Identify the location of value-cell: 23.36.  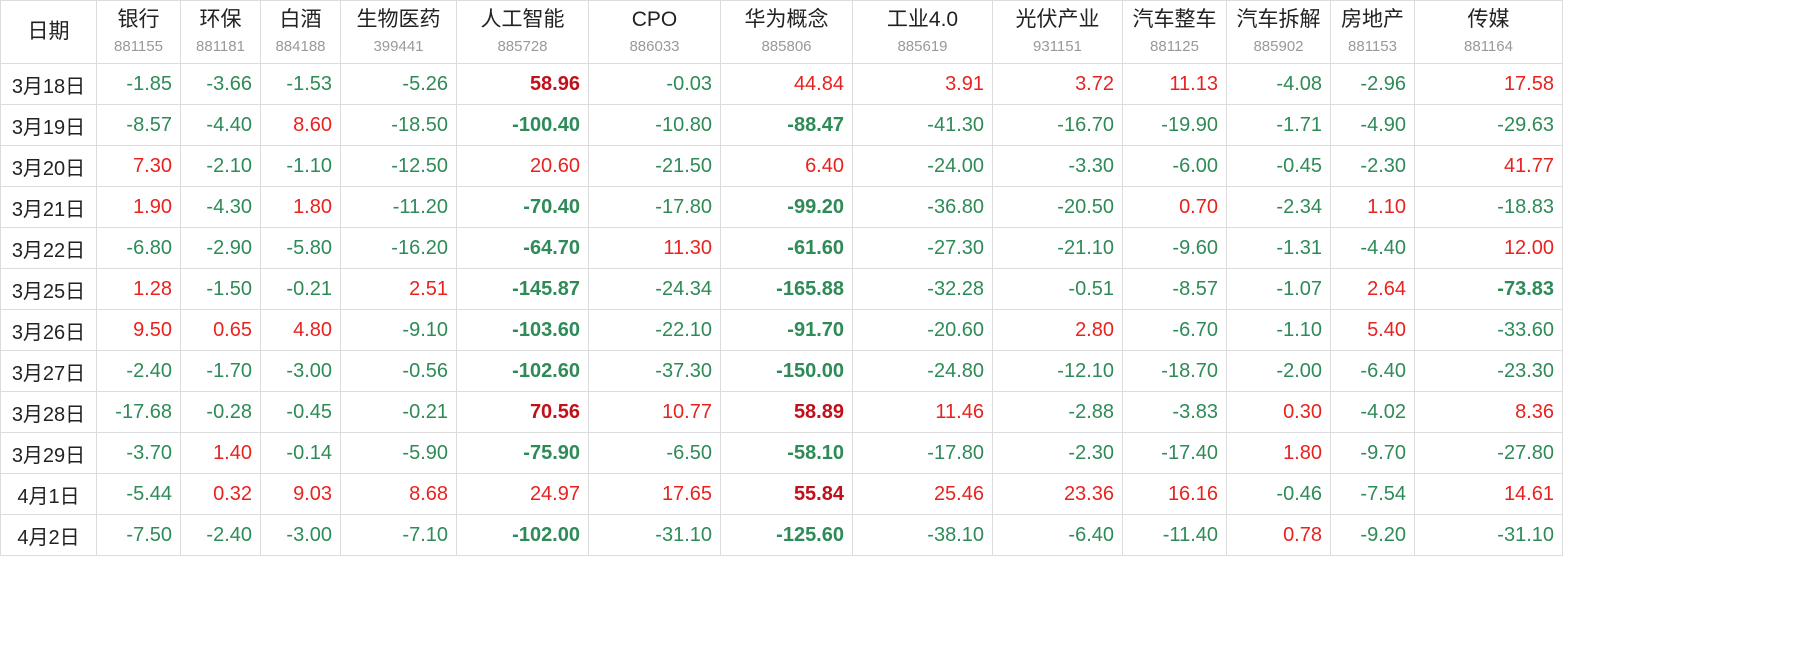
(1057, 494).